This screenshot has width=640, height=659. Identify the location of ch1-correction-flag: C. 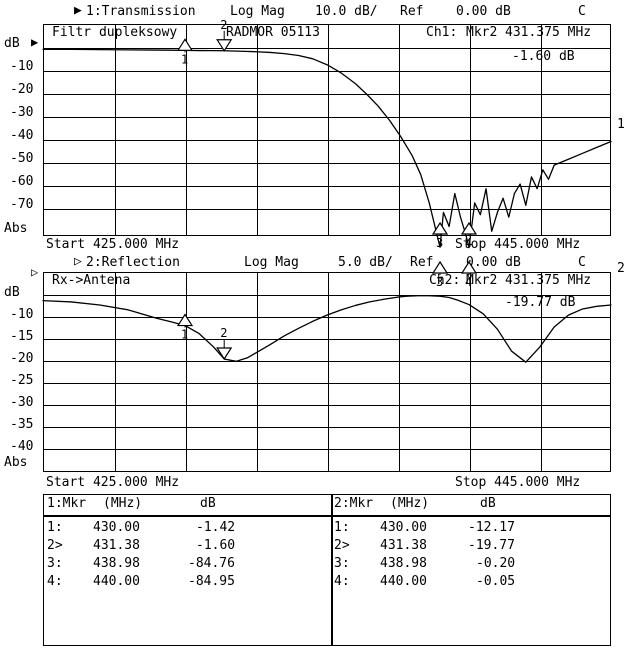
(582, 11).